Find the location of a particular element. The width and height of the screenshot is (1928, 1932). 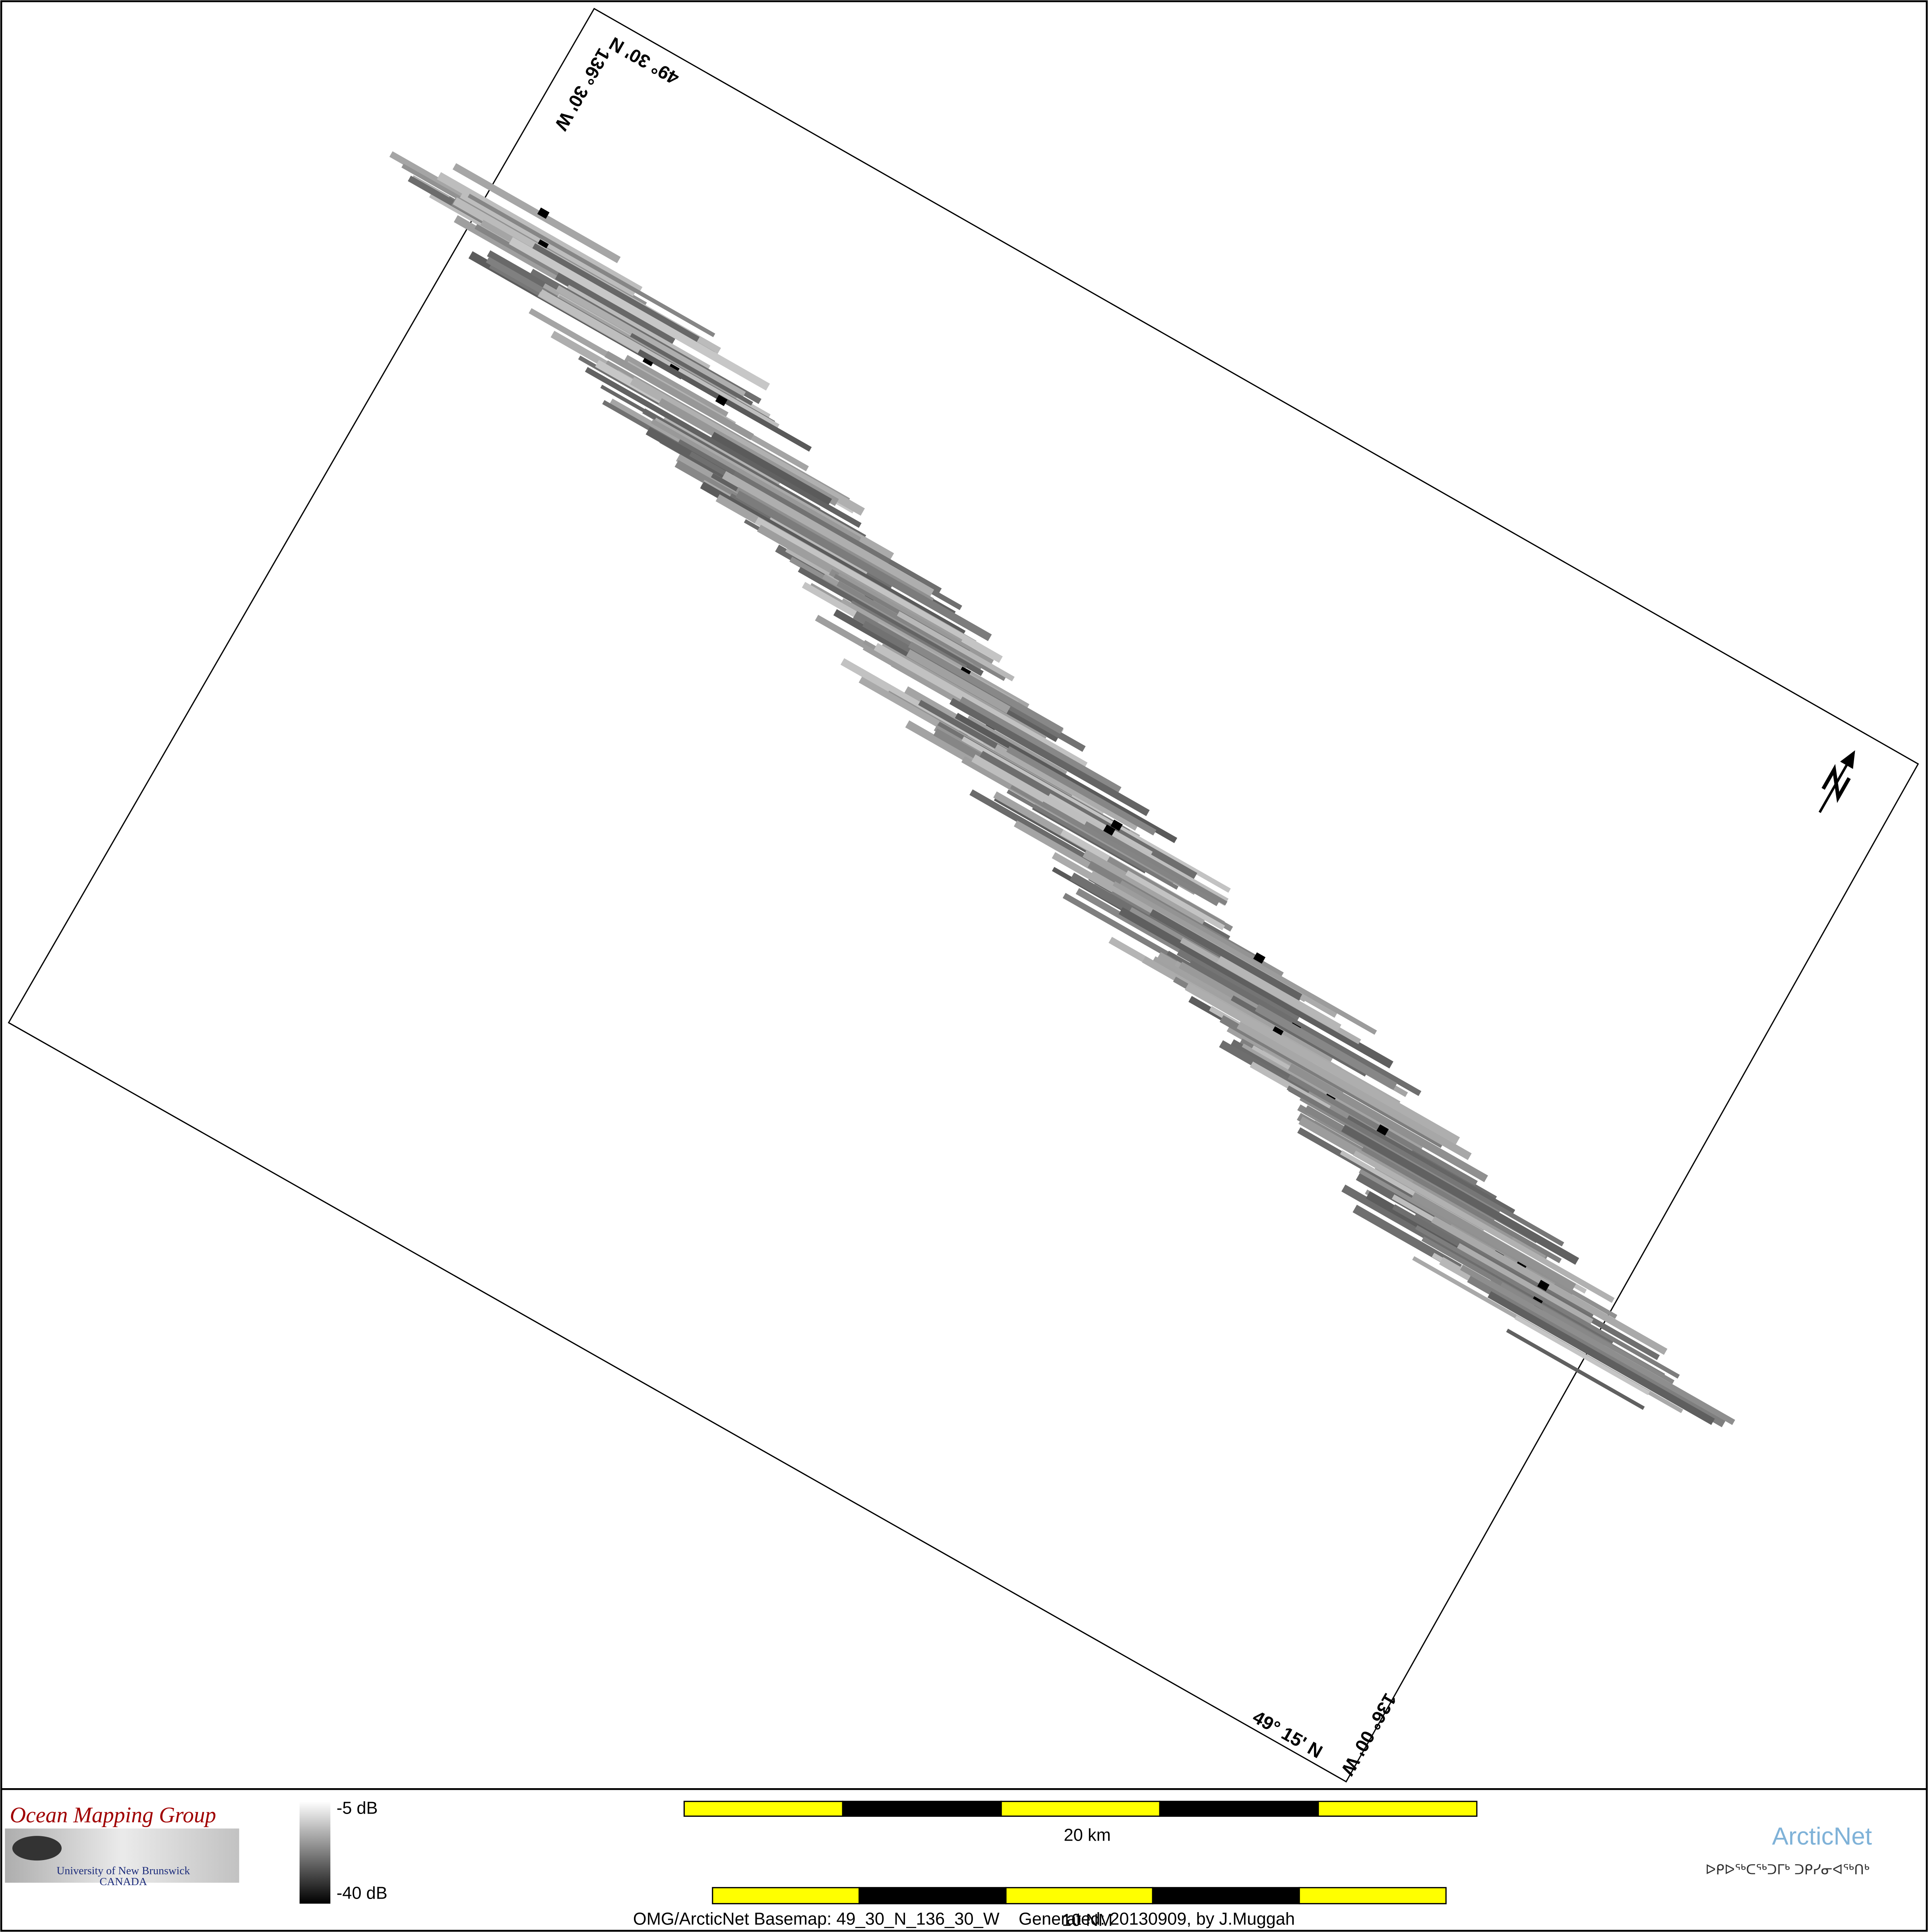

logo-country: CANADA is located at coordinates (123, 1882).